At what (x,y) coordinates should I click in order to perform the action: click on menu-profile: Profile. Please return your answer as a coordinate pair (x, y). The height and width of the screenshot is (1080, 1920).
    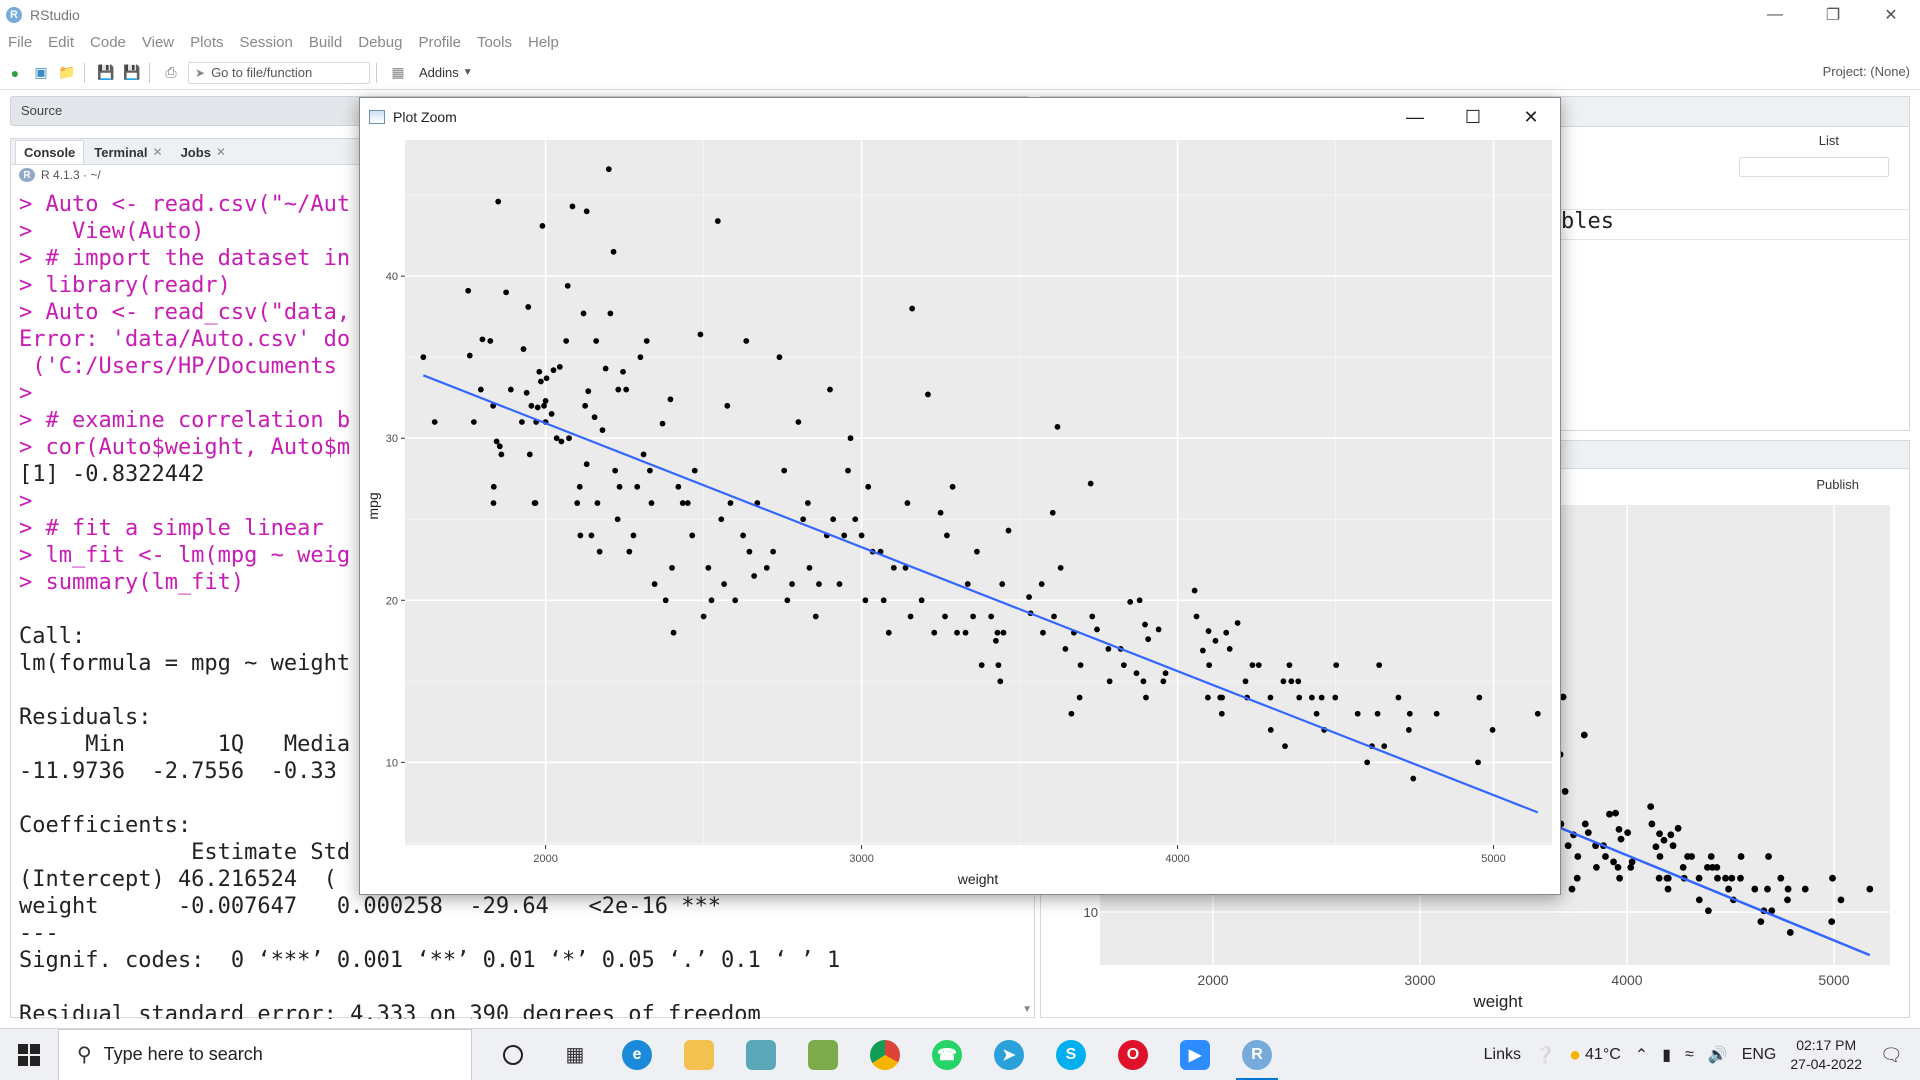
    Looking at the image, I should click on (439, 42).